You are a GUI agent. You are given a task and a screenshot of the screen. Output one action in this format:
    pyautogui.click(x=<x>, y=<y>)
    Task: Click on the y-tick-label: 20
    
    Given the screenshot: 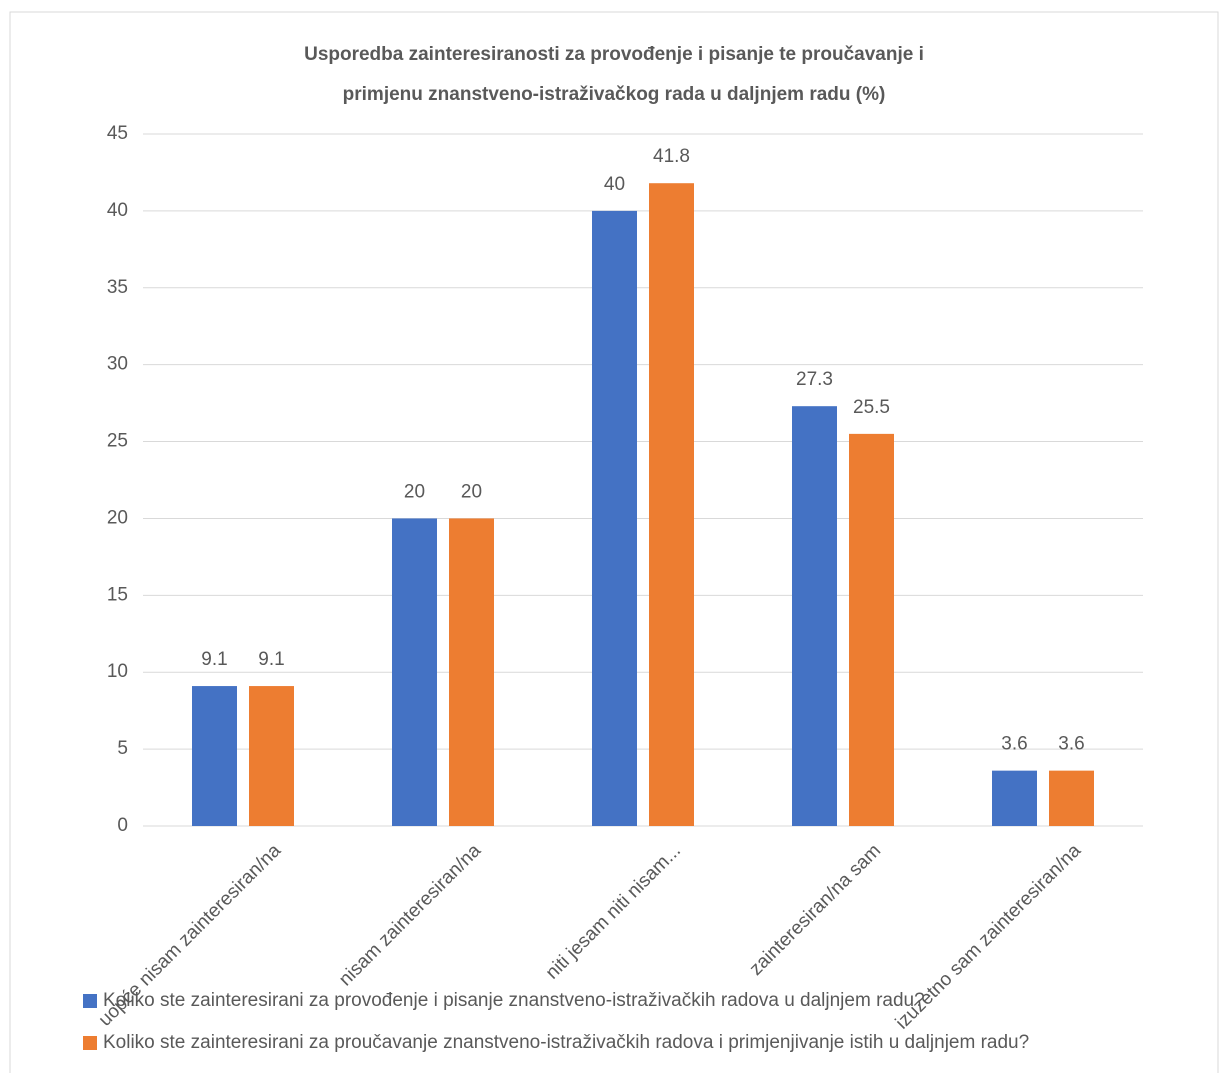 What is the action you would take?
    pyautogui.click(x=117, y=517)
    